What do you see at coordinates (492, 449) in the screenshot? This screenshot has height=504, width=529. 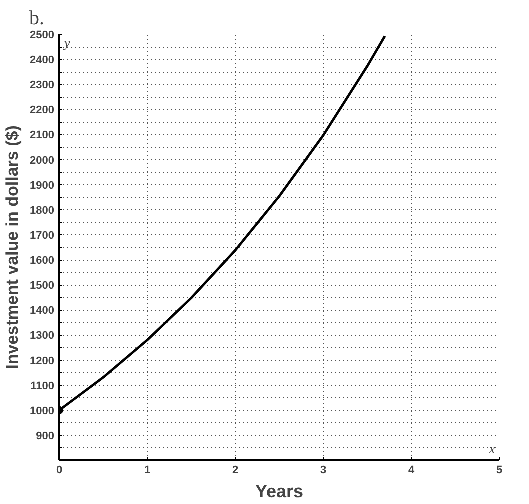 I see `annotation: x` at bounding box center [492, 449].